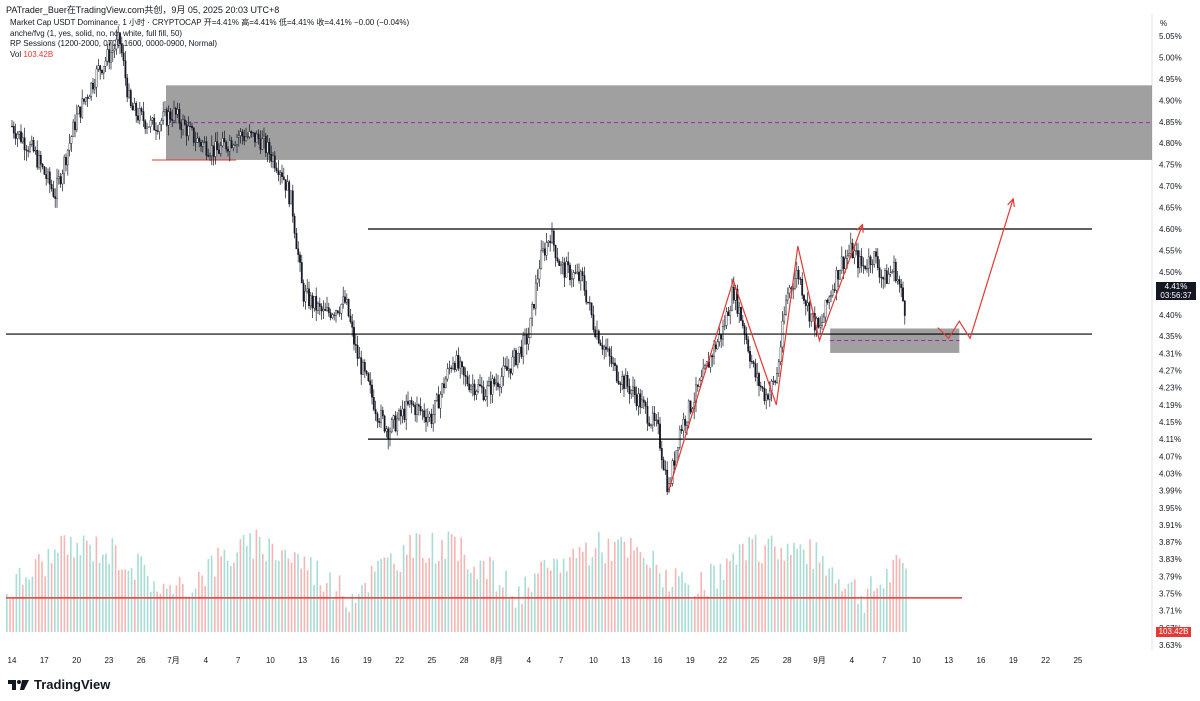 This screenshot has height=701, width=1200. Describe the element at coordinates (658, 660) in the screenshot. I see `date-tick-label: 16` at that location.